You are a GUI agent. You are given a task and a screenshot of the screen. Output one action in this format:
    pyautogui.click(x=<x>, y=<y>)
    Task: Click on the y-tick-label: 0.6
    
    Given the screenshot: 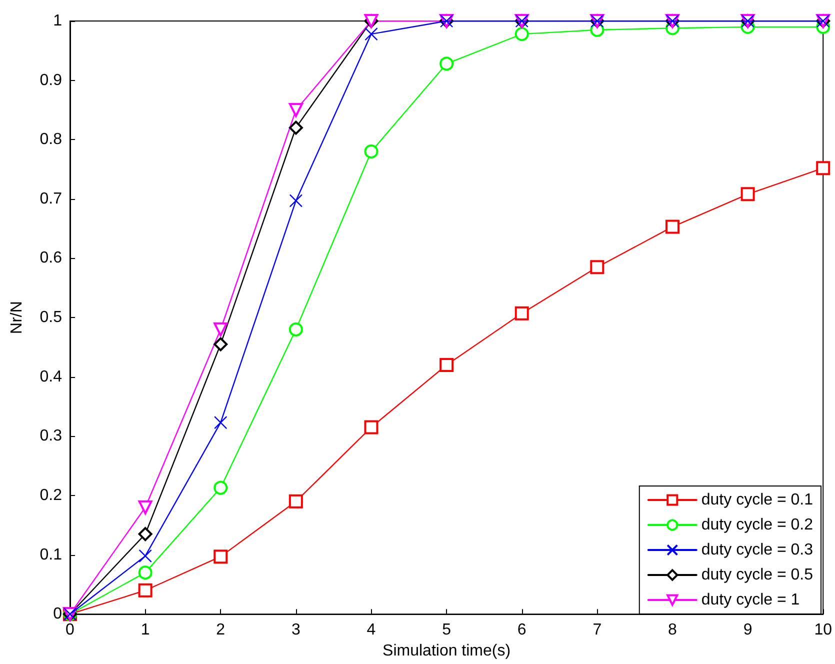 What is the action you would take?
    pyautogui.click(x=51, y=258)
    